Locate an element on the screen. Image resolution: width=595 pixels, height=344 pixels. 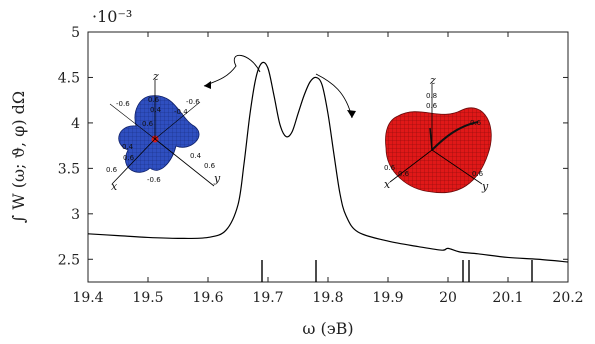
inset-right-surface: z y x 0.8 0.6 0.6 0.6 0.6 0.6 is located at coordinates (438, 134).